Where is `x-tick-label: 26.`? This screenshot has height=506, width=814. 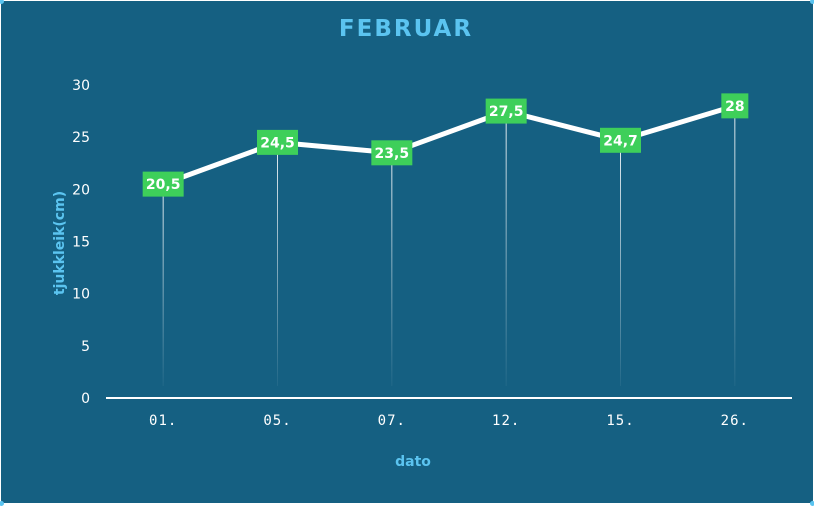 x-tick-label: 26. is located at coordinates (735, 421).